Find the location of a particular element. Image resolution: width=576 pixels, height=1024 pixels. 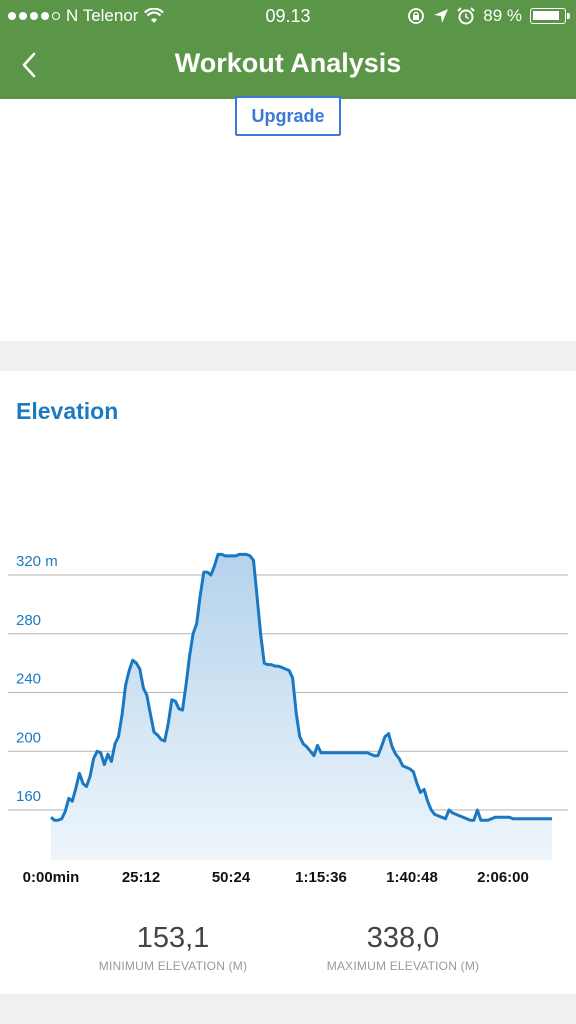

rotation-lock-icon is located at coordinates (416, 16).